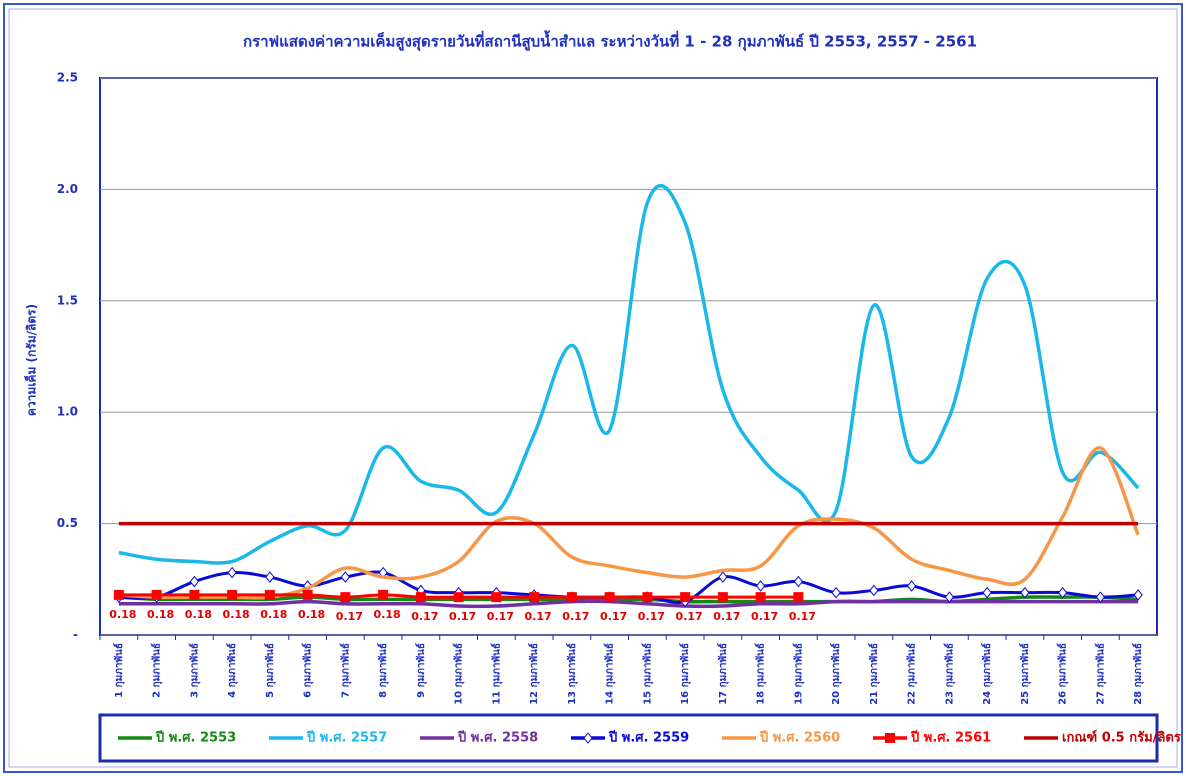 The width and height of the screenshot is (1186, 776). I want to click on legend-label: ปี พ.ศ. 2553, so click(195, 738).